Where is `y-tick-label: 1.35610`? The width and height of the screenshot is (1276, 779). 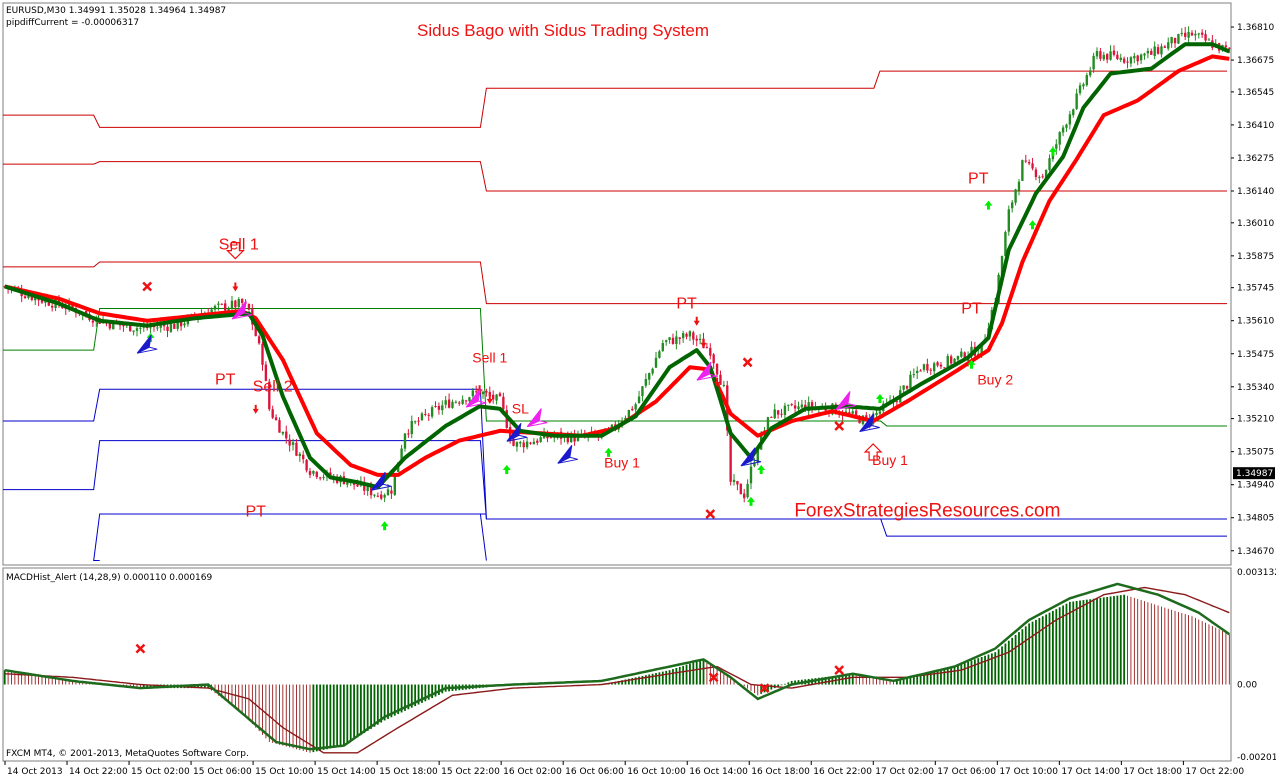
y-tick-label: 1.35610 is located at coordinates (1255, 322).